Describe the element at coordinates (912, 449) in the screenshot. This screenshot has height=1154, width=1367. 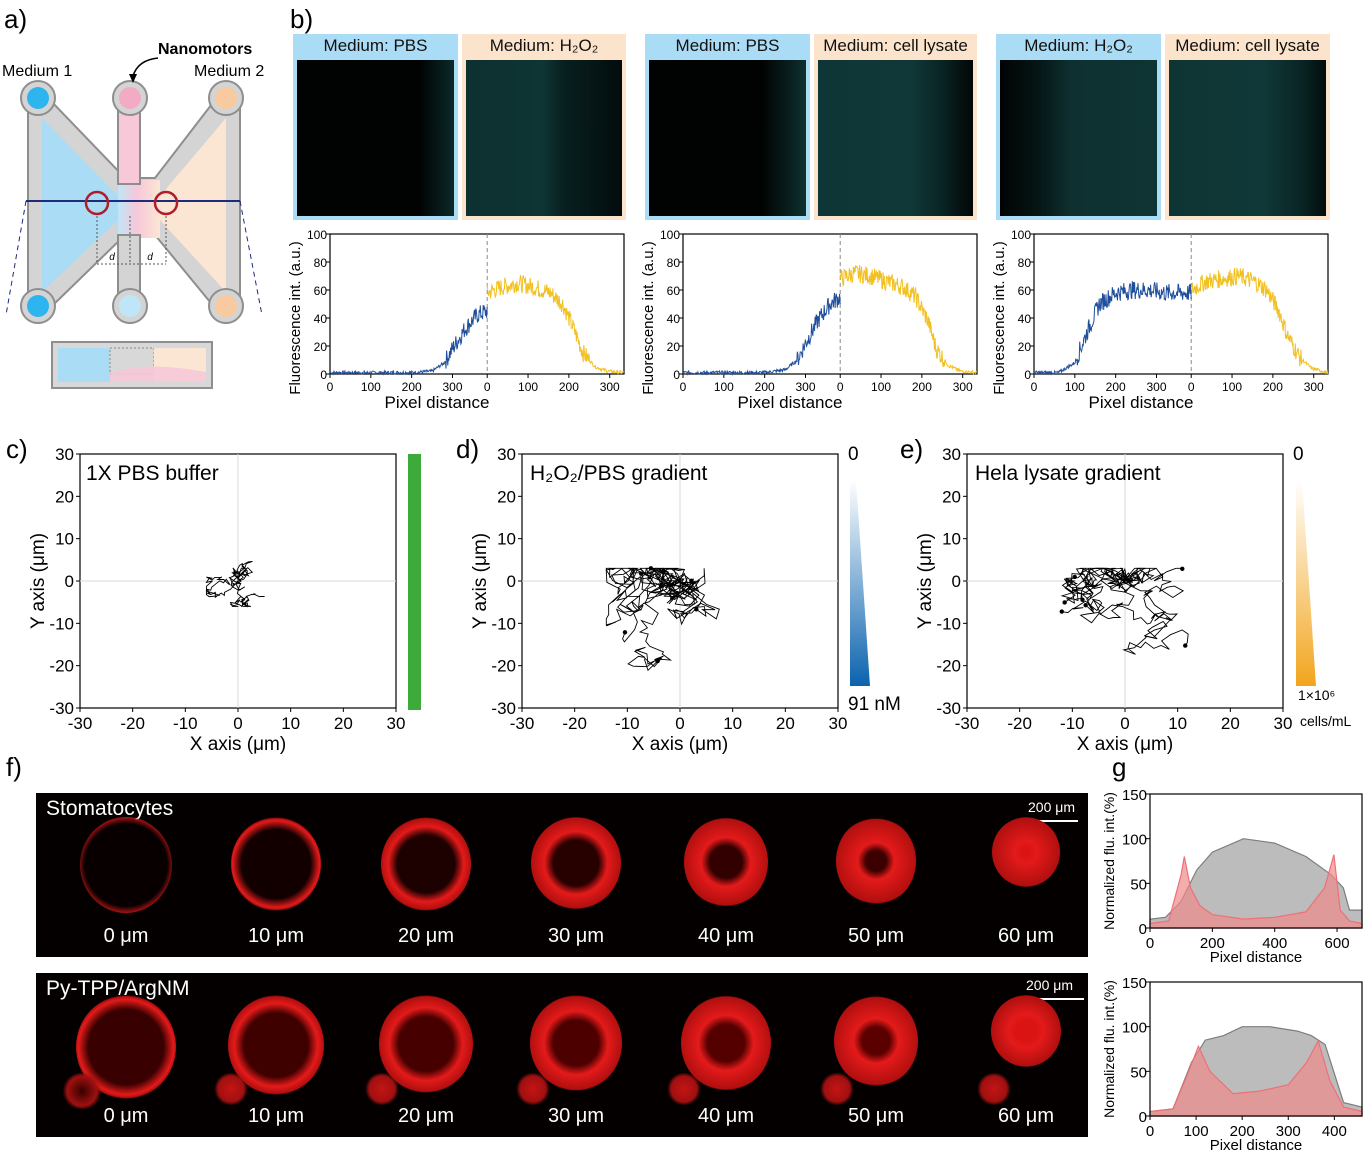
I see `panel-label-e: e)` at that location.